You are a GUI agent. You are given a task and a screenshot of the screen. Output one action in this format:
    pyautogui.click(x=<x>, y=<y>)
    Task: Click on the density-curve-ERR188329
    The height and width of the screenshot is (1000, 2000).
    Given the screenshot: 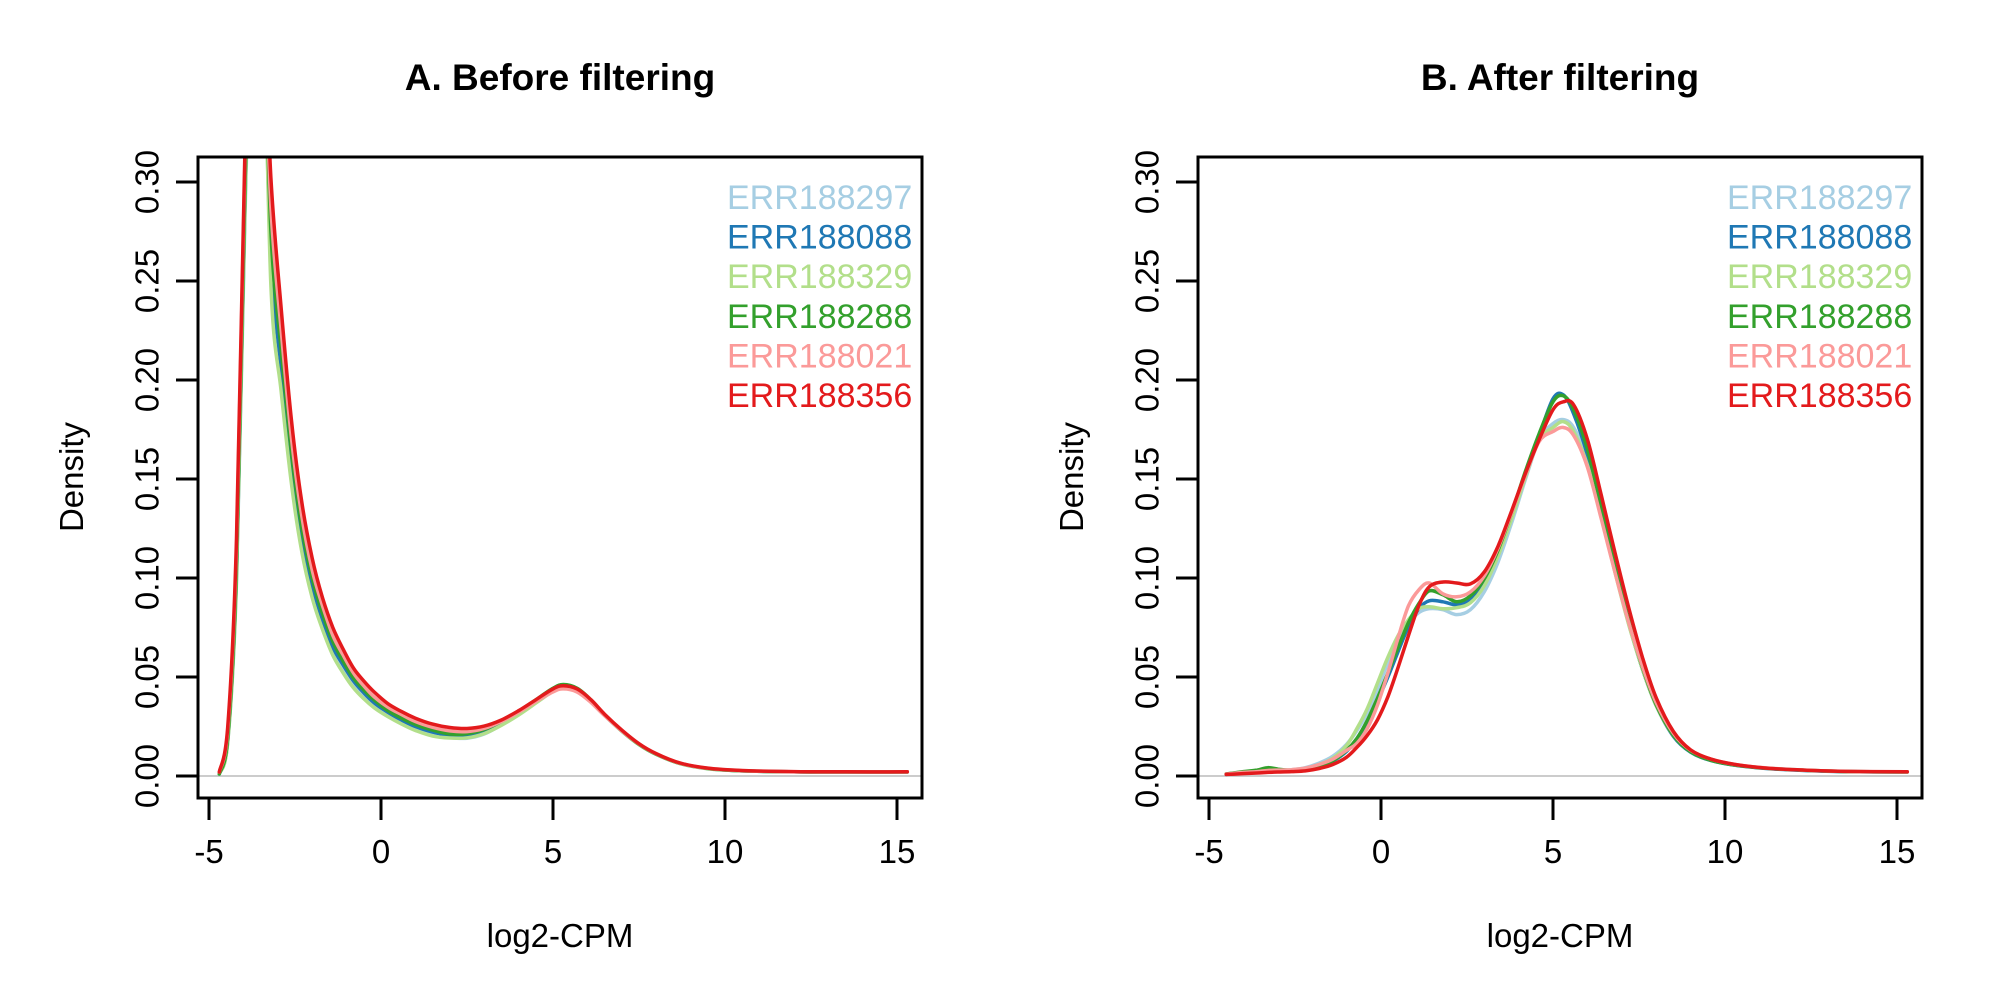 What is the action you would take?
    pyautogui.click(x=1567, y=597)
    